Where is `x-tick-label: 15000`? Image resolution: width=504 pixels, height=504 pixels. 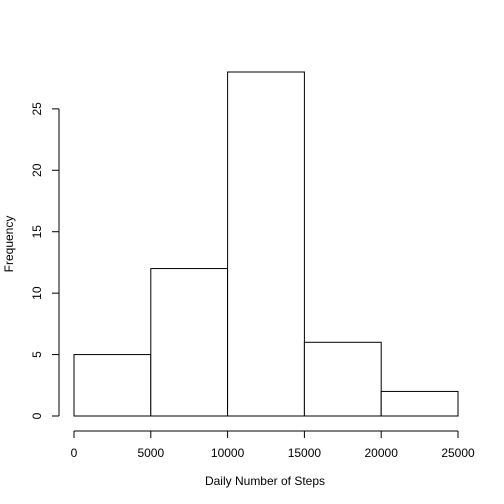
x-tick-label: 15000 is located at coordinates (305, 453).